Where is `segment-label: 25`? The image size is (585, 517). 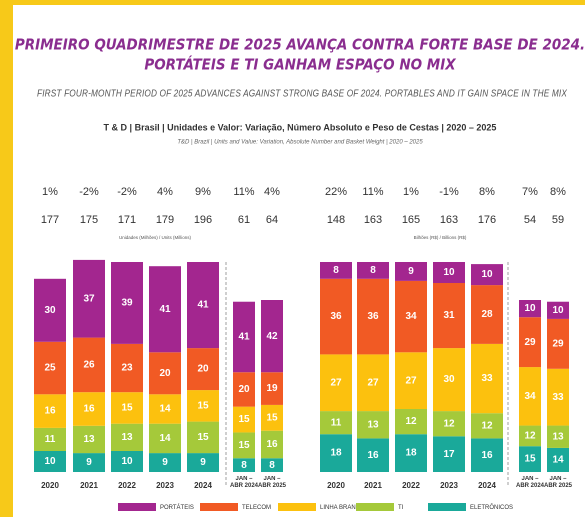
segment-label: 25 is located at coordinates (50, 368).